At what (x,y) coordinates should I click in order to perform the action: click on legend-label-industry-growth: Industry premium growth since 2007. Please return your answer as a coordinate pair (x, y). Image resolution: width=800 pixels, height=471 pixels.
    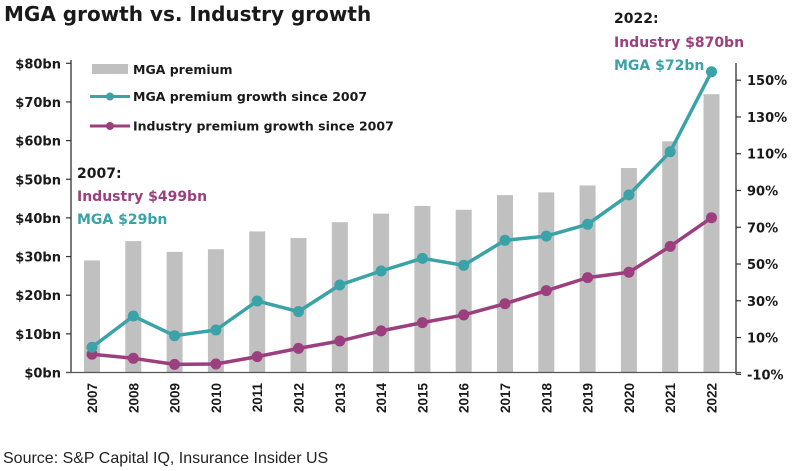
    Looking at the image, I should click on (263, 126).